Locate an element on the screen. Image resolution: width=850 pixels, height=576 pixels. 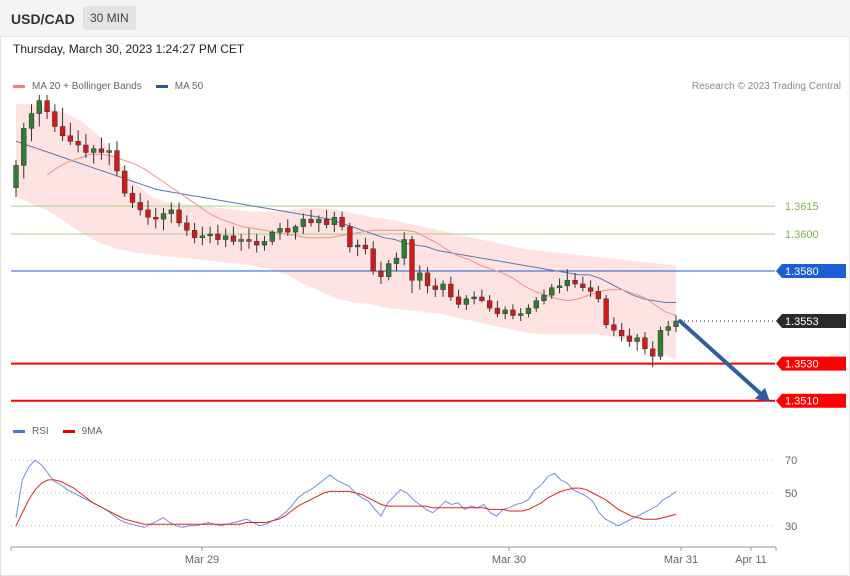
timeframe-button: 30 MIN is located at coordinates (109, 18).